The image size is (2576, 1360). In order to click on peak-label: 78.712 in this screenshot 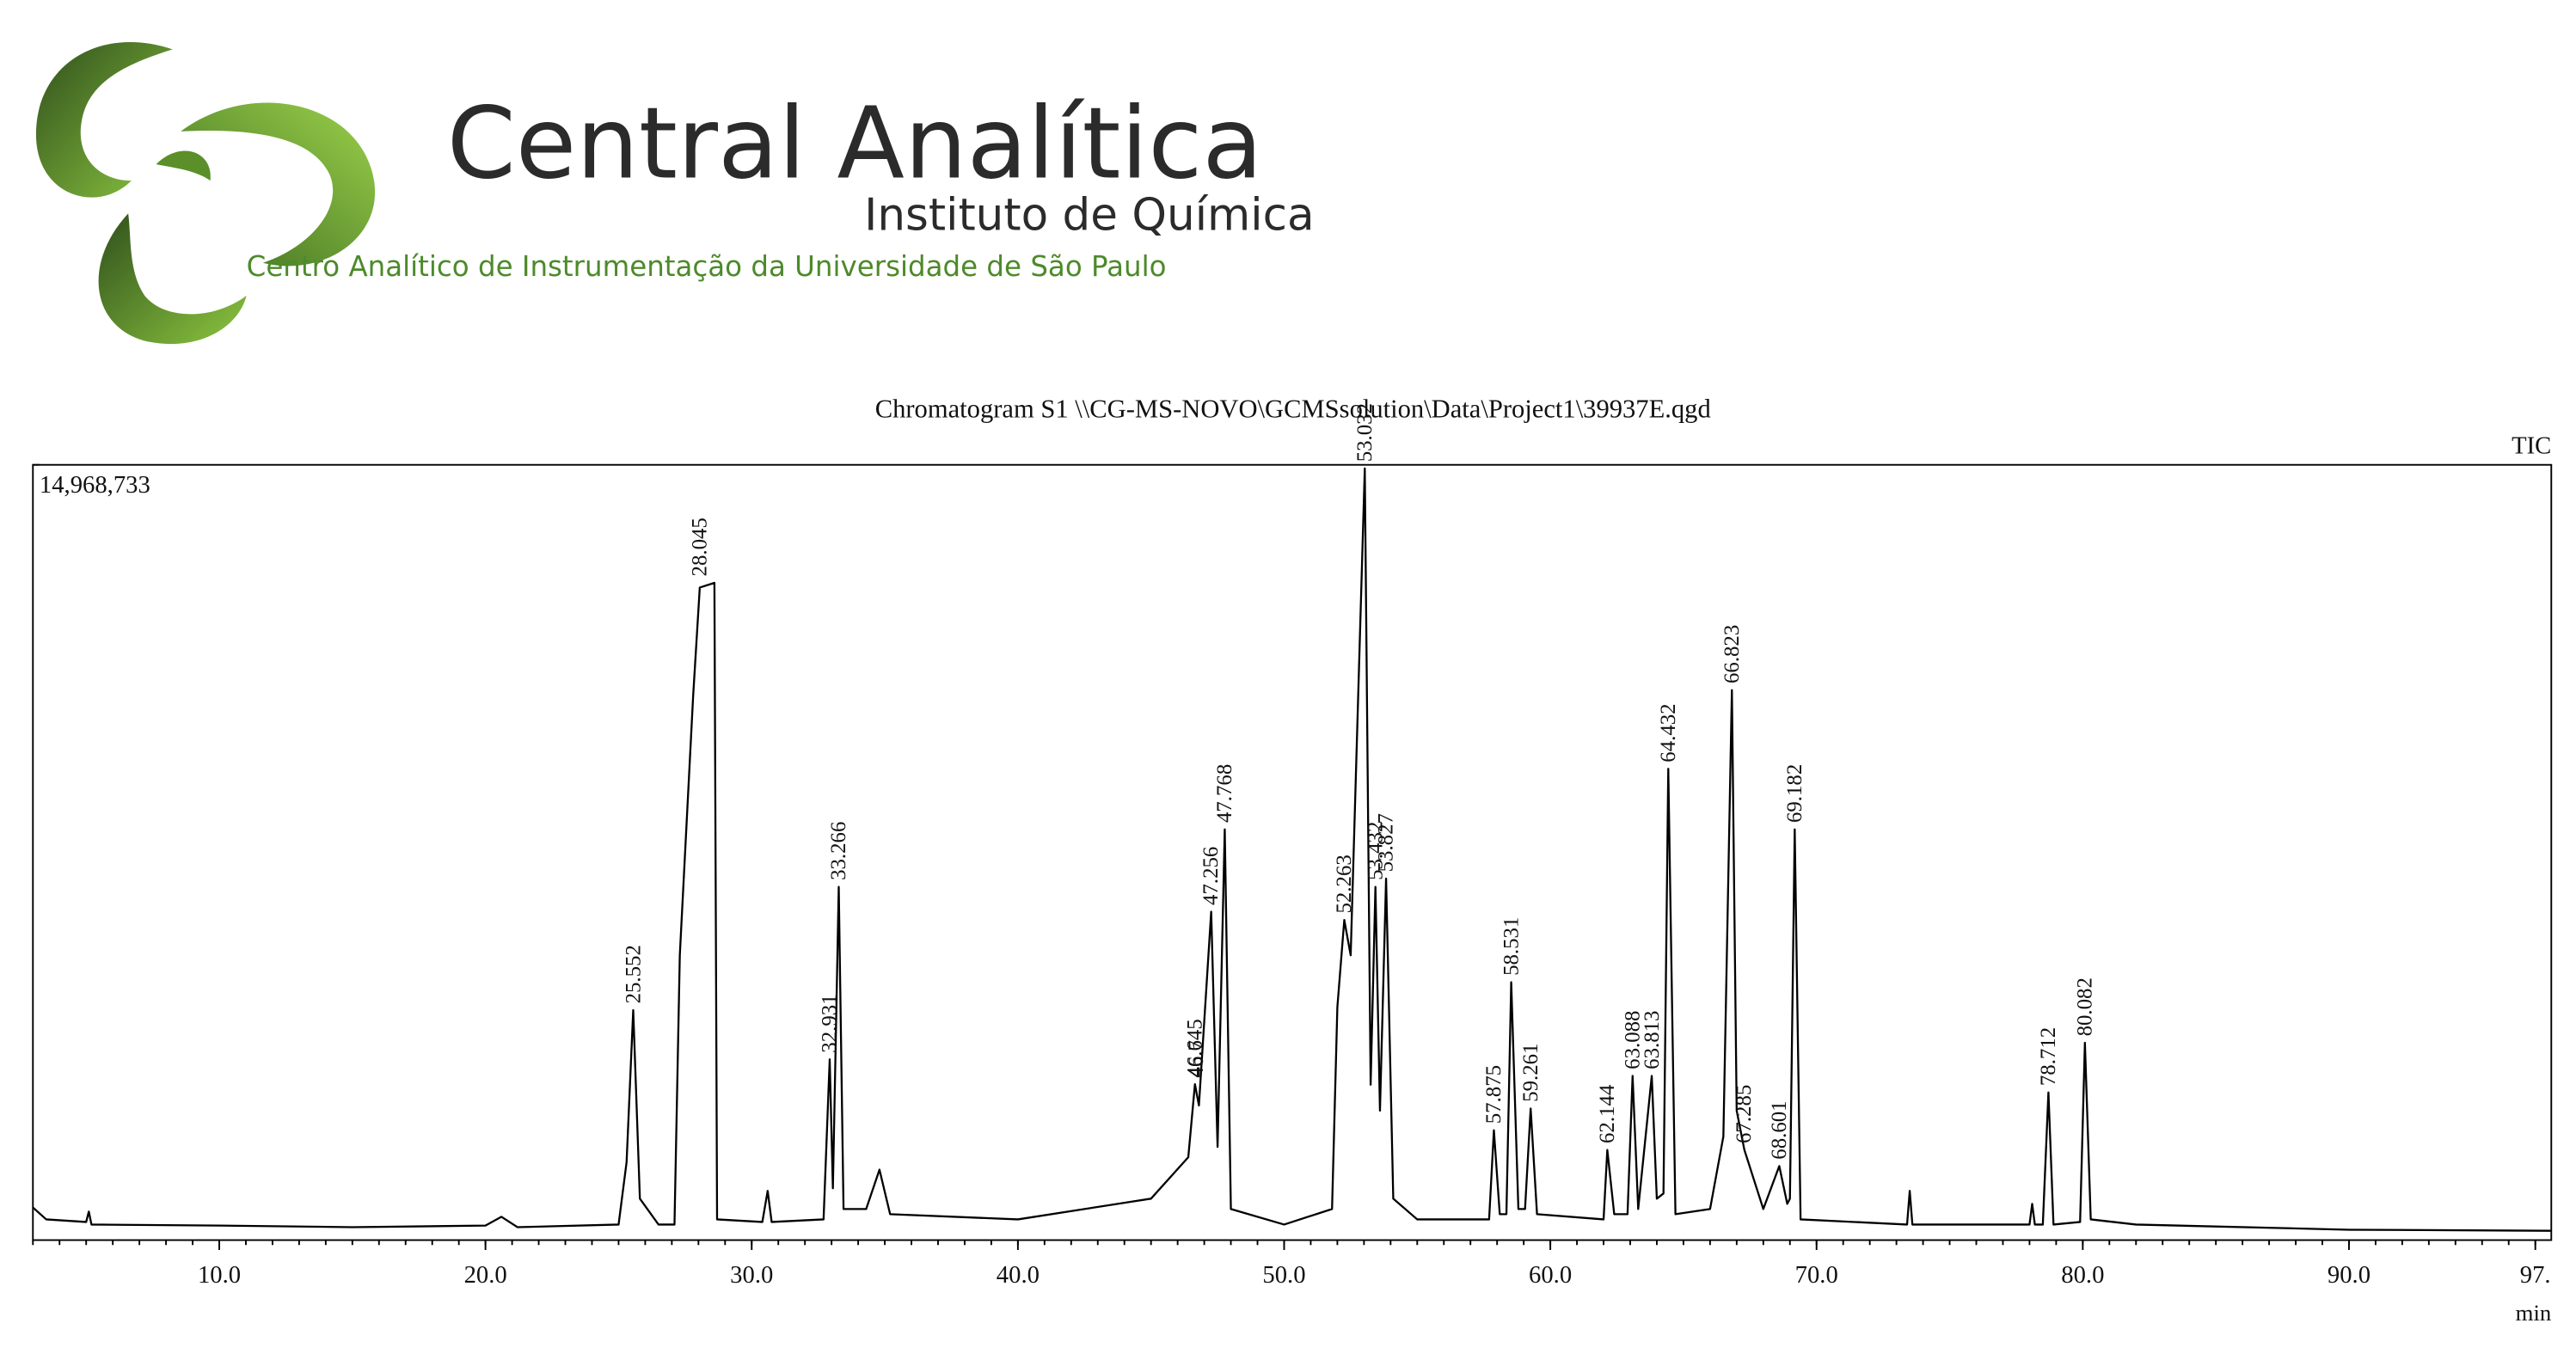, I will do `click(2048, 1056)`.